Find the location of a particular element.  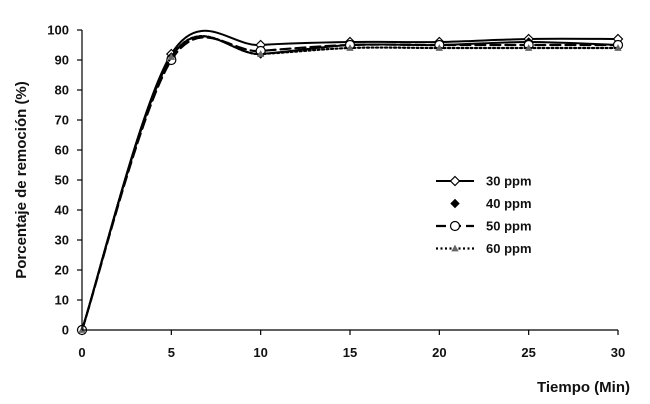

y-axis-title: Porcentaje de remoción (%) is located at coordinates (21, 180).